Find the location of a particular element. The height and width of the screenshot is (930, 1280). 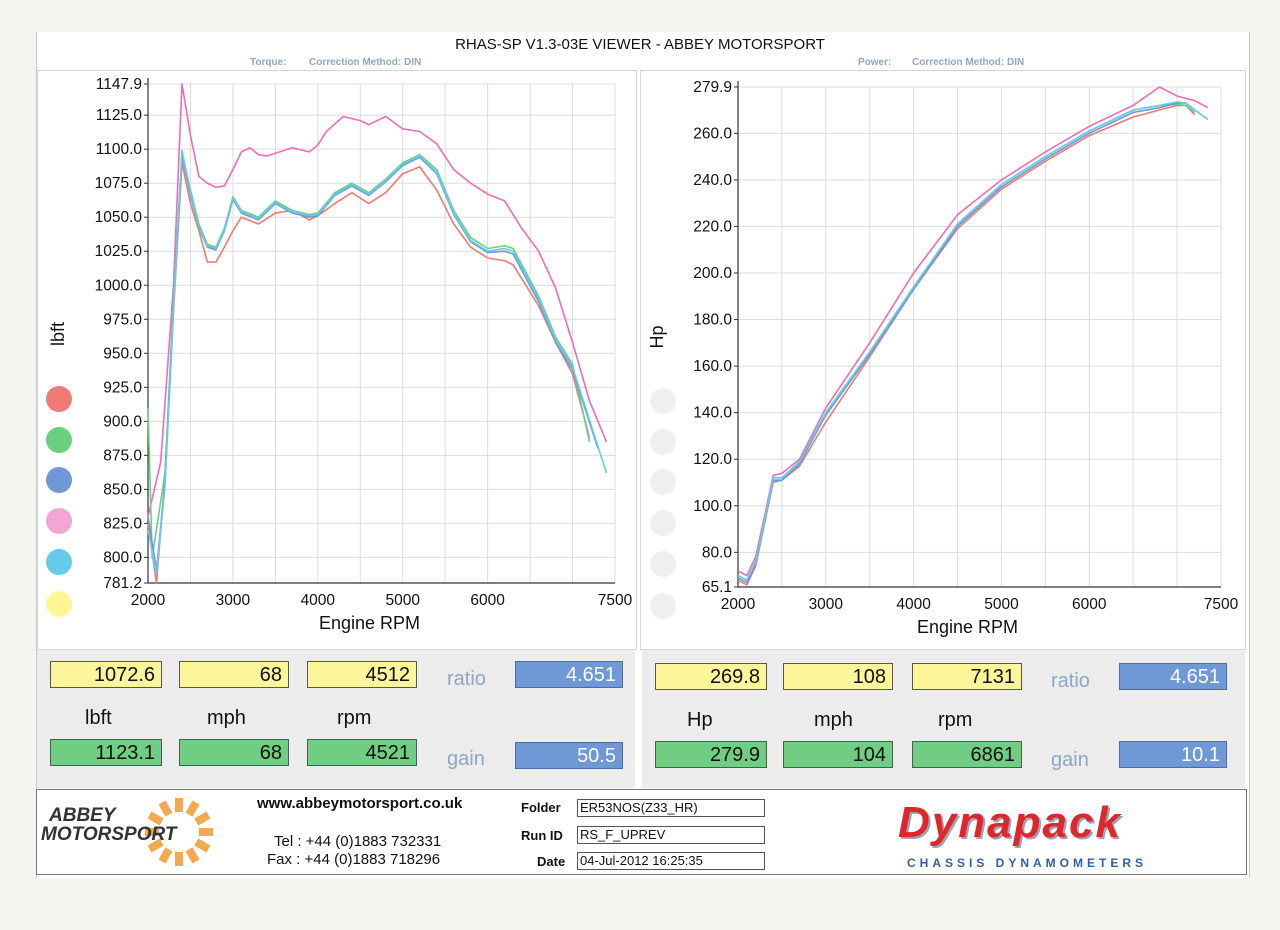

torque-rpm-1: 4512 is located at coordinates (362, 674).